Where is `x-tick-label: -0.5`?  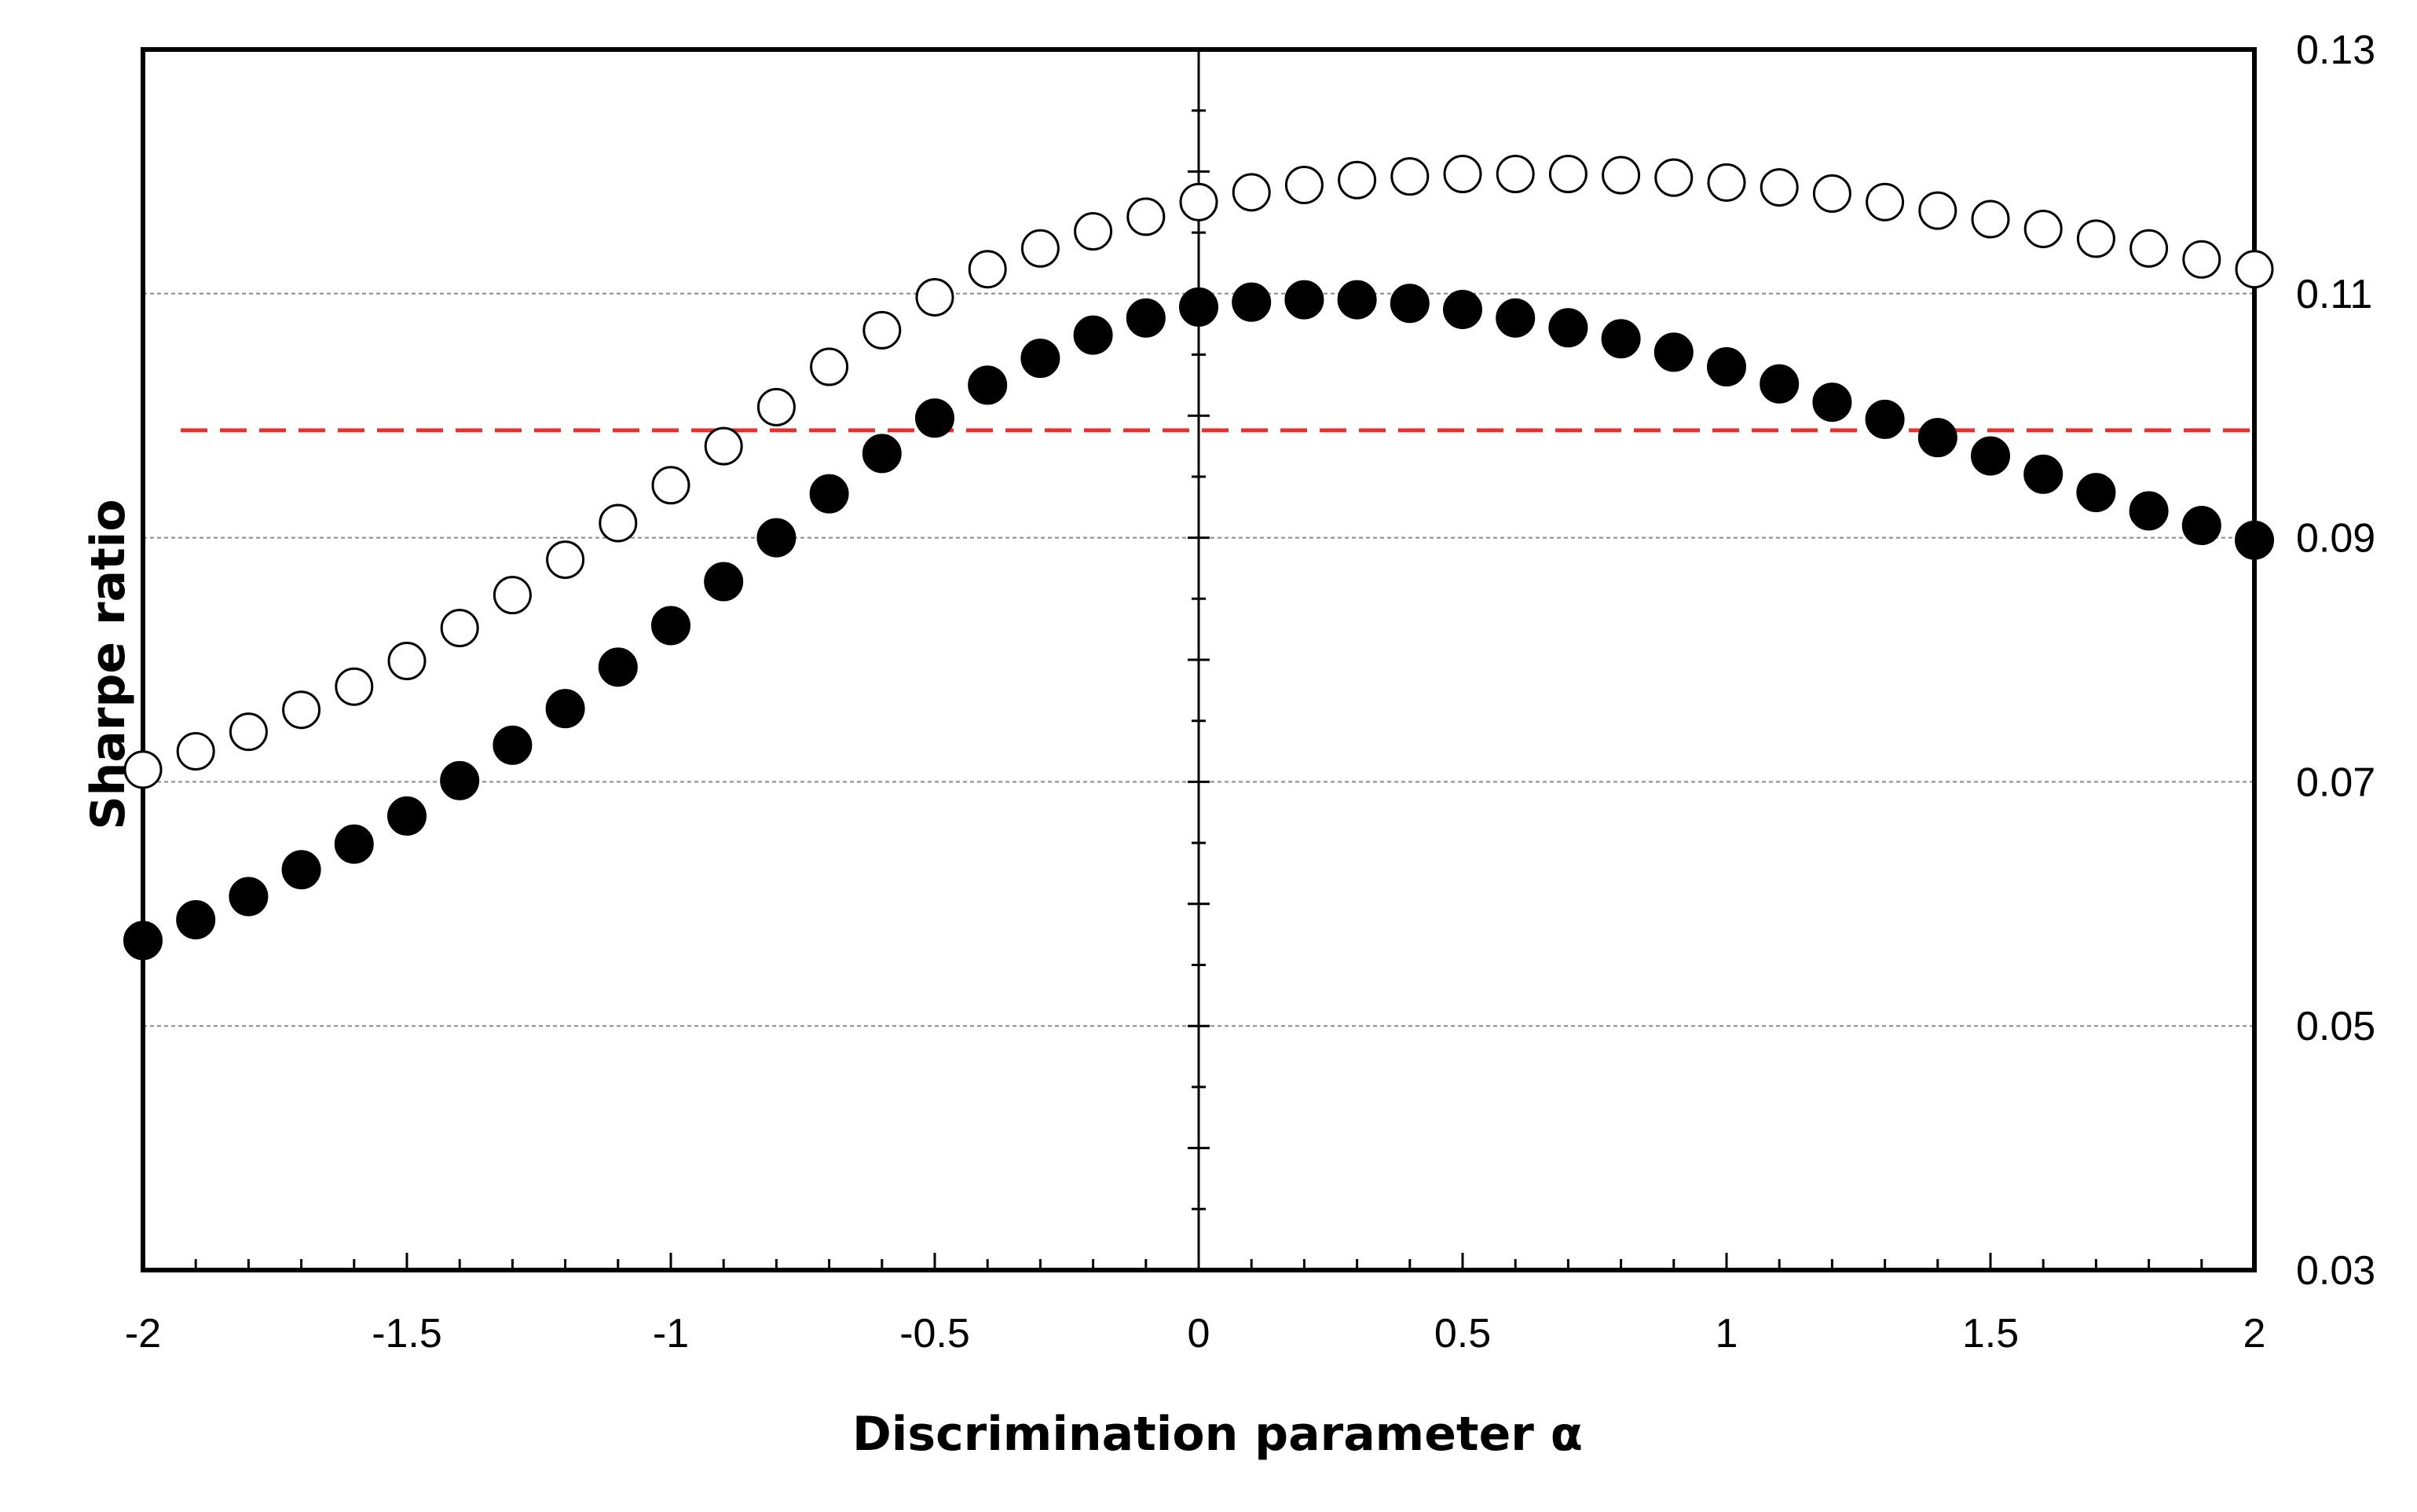
x-tick-label: -0.5 is located at coordinates (934, 1333).